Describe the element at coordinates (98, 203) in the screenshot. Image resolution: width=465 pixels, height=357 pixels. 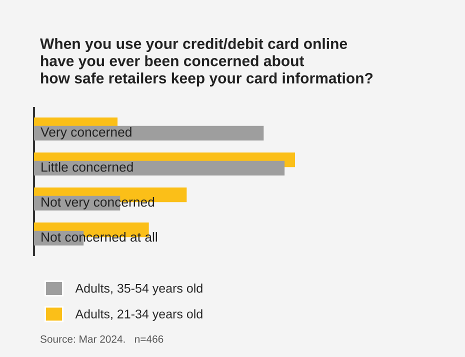
I see `y-tick-label: Not very concerned` at that location.